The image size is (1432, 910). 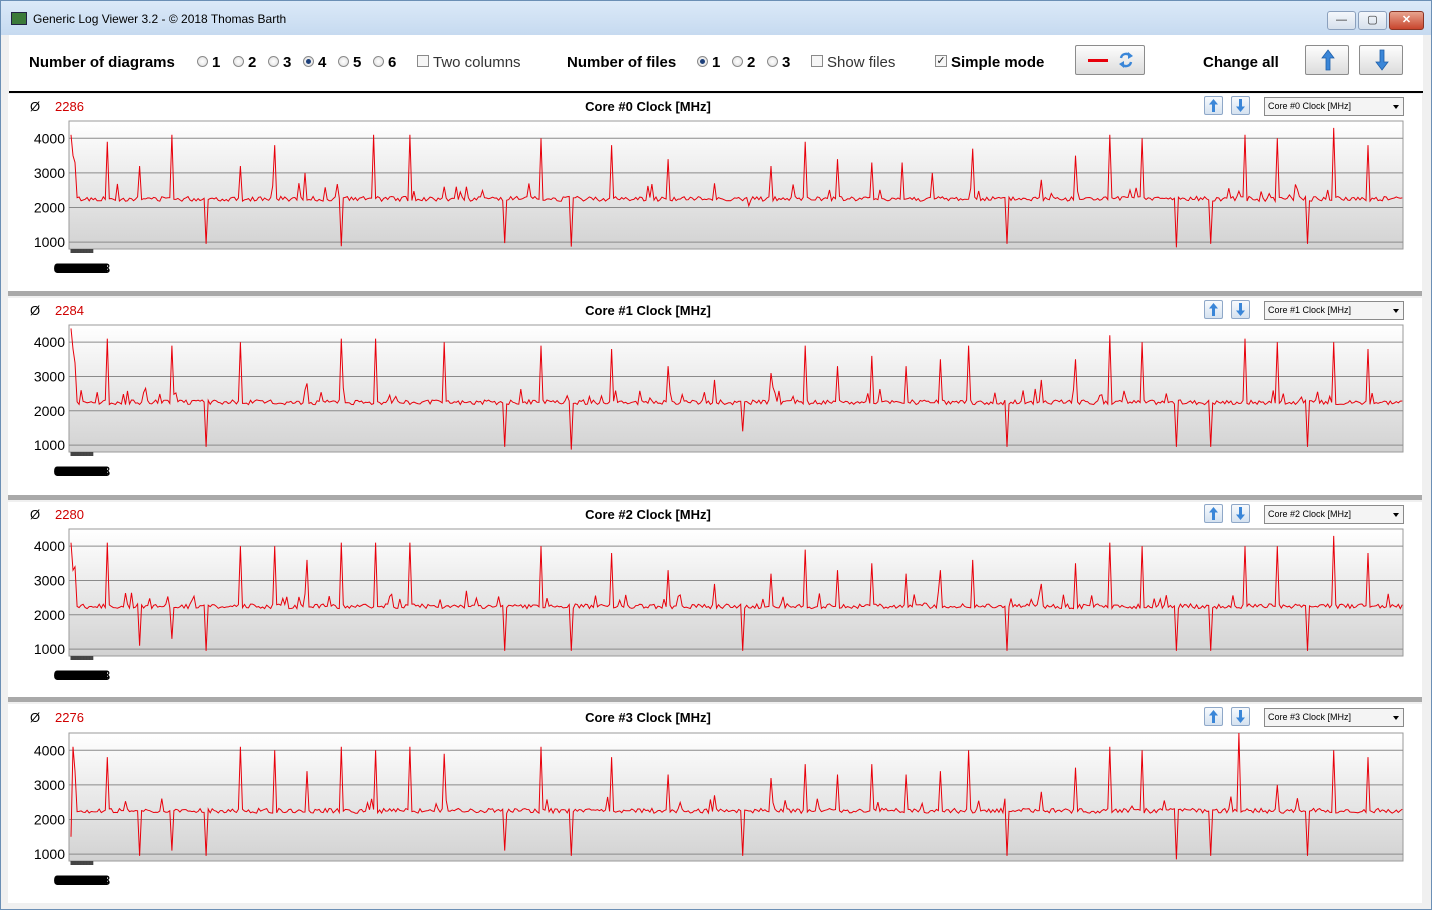 I want to click on close-button: ✕, so click(x=1406, y=20).